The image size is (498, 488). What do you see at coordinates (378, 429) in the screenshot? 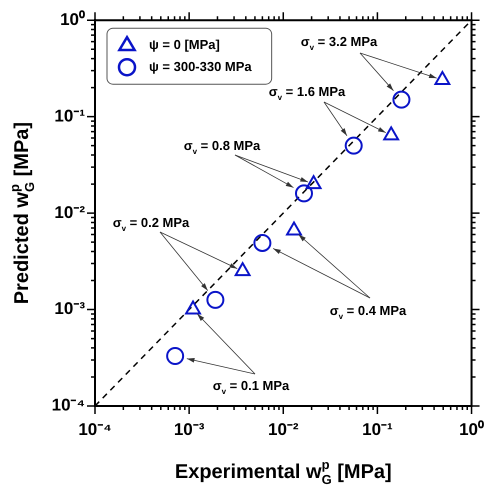
I see `x-tick-label: 10⁻¹` at bounding box center [378, 429].